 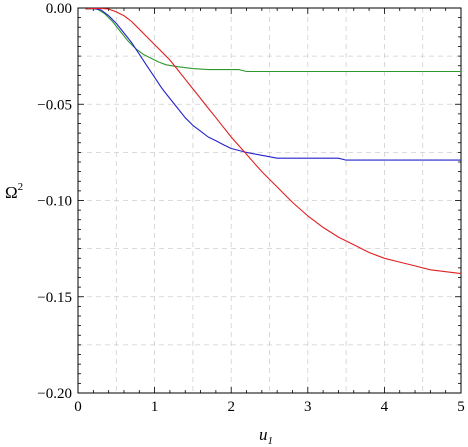 I want to click on x-axis-label: u1, so click(x=266, y=436).